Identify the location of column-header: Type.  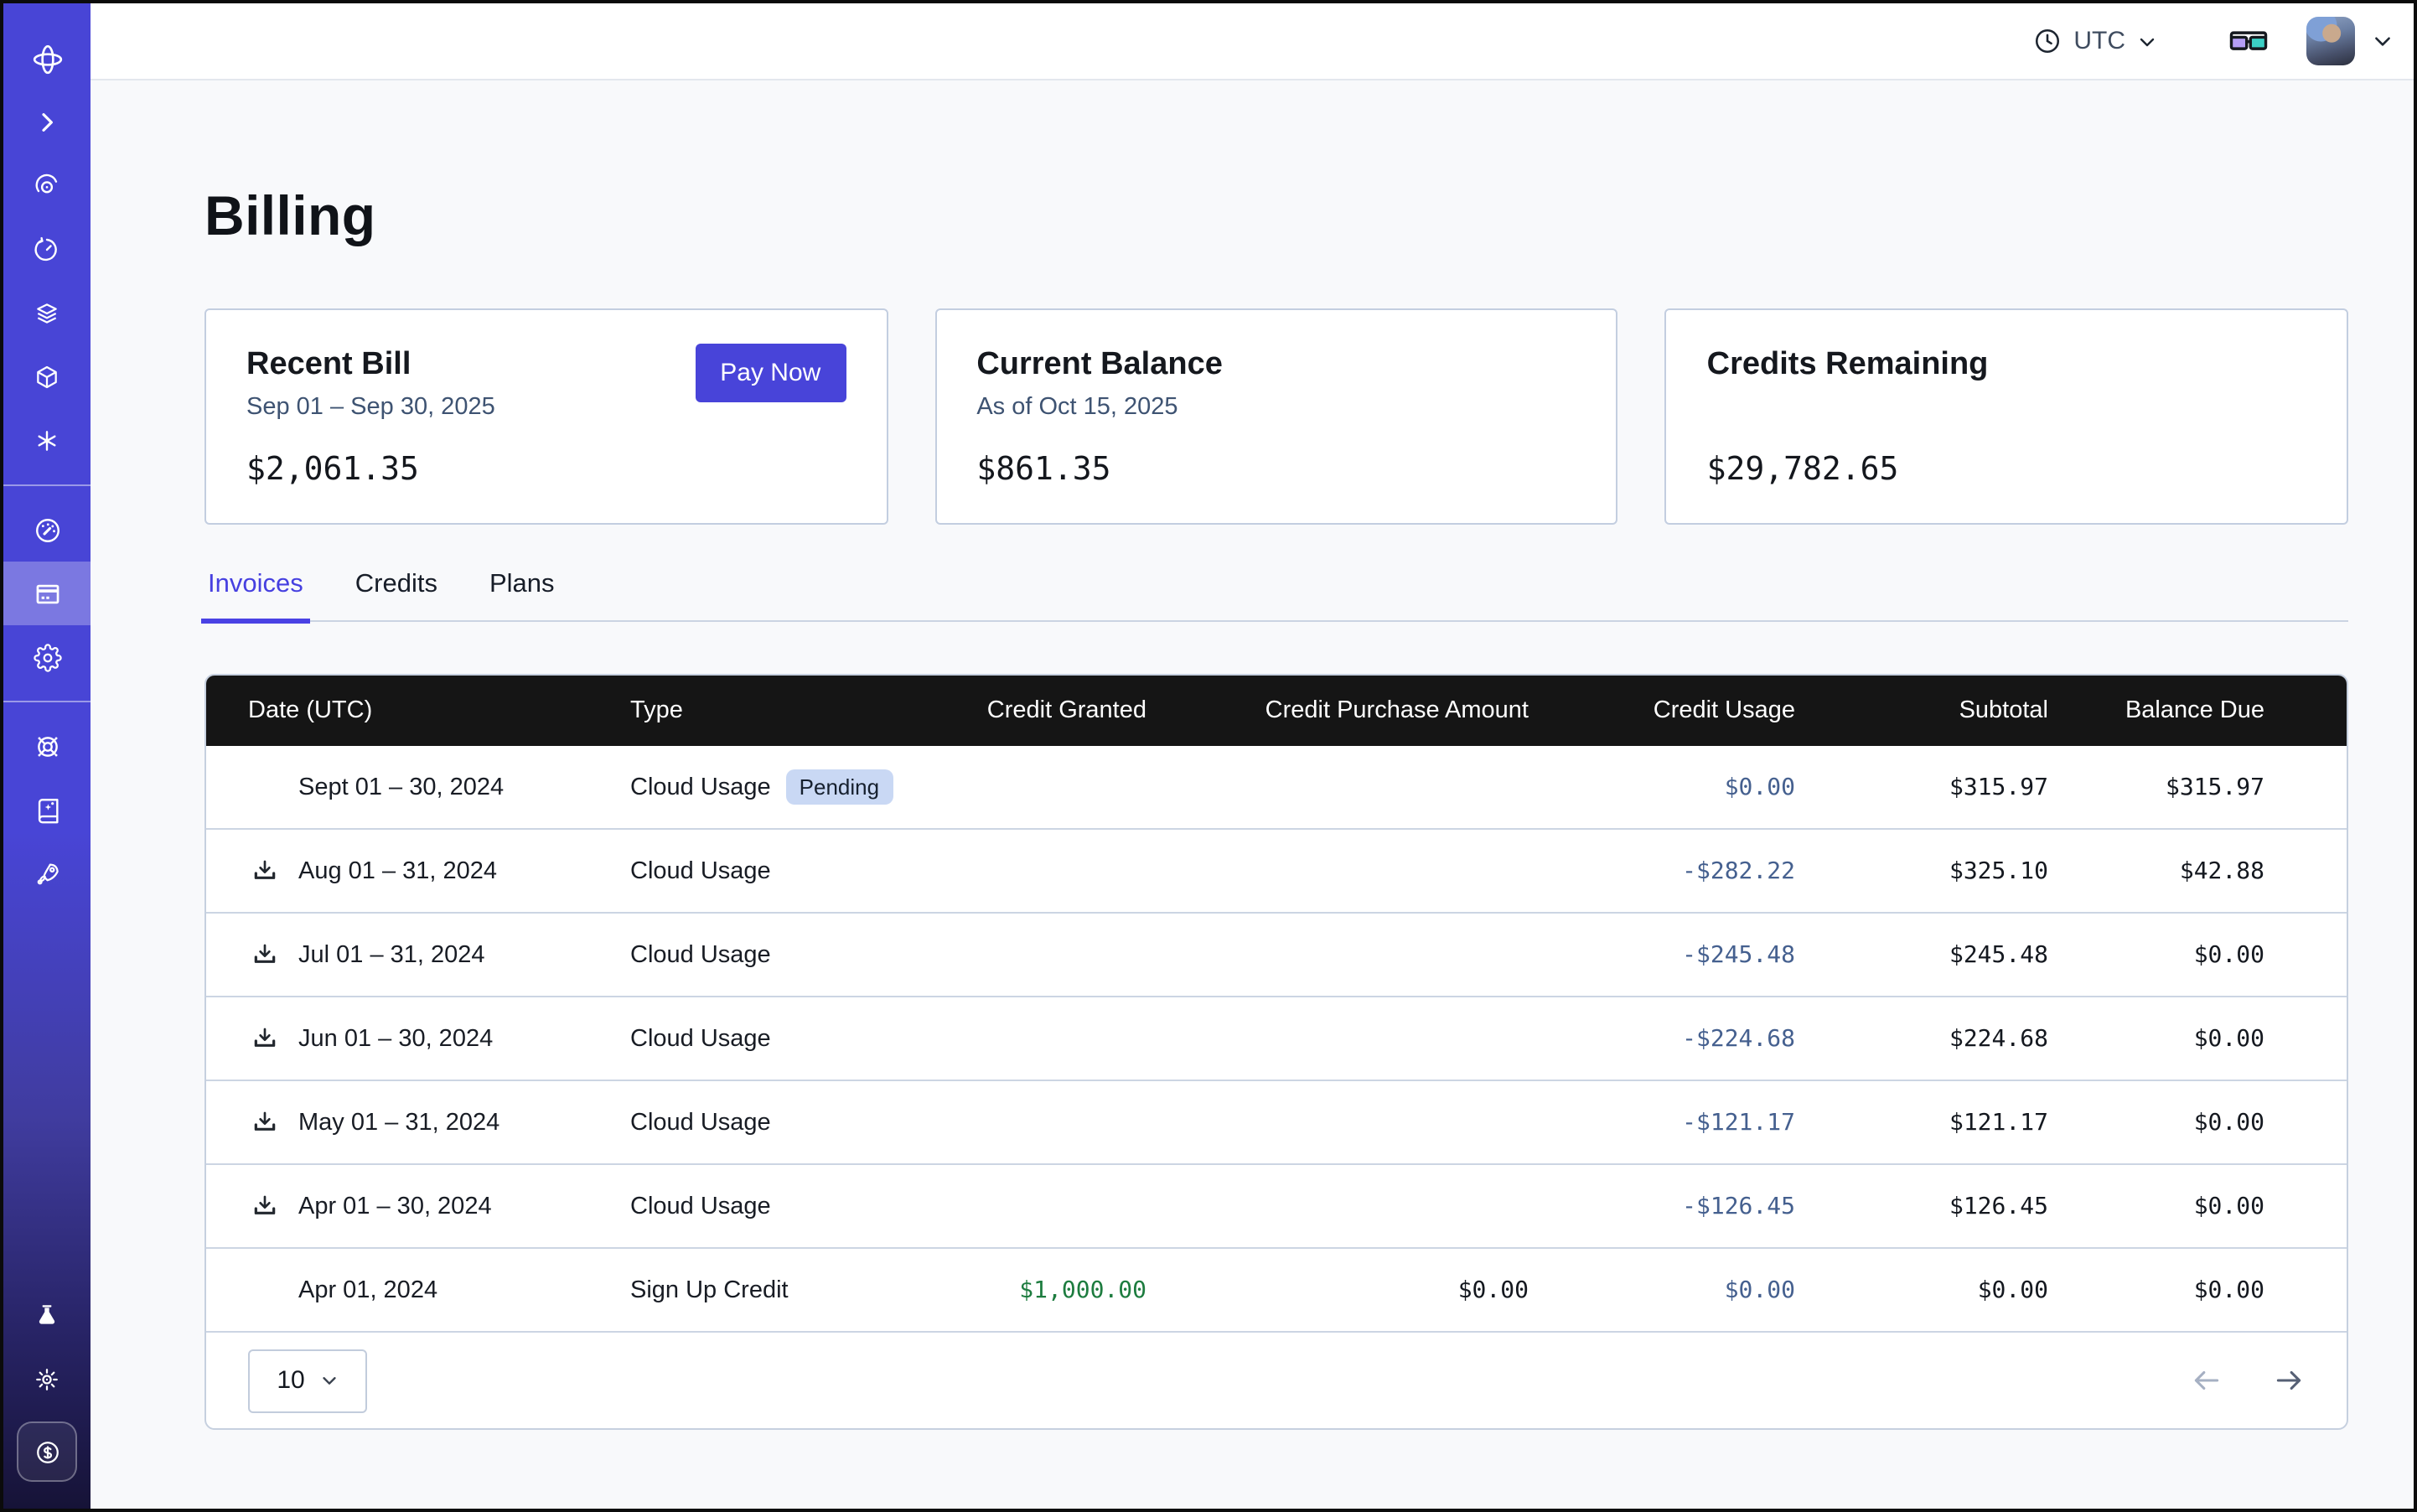
(656, 710).